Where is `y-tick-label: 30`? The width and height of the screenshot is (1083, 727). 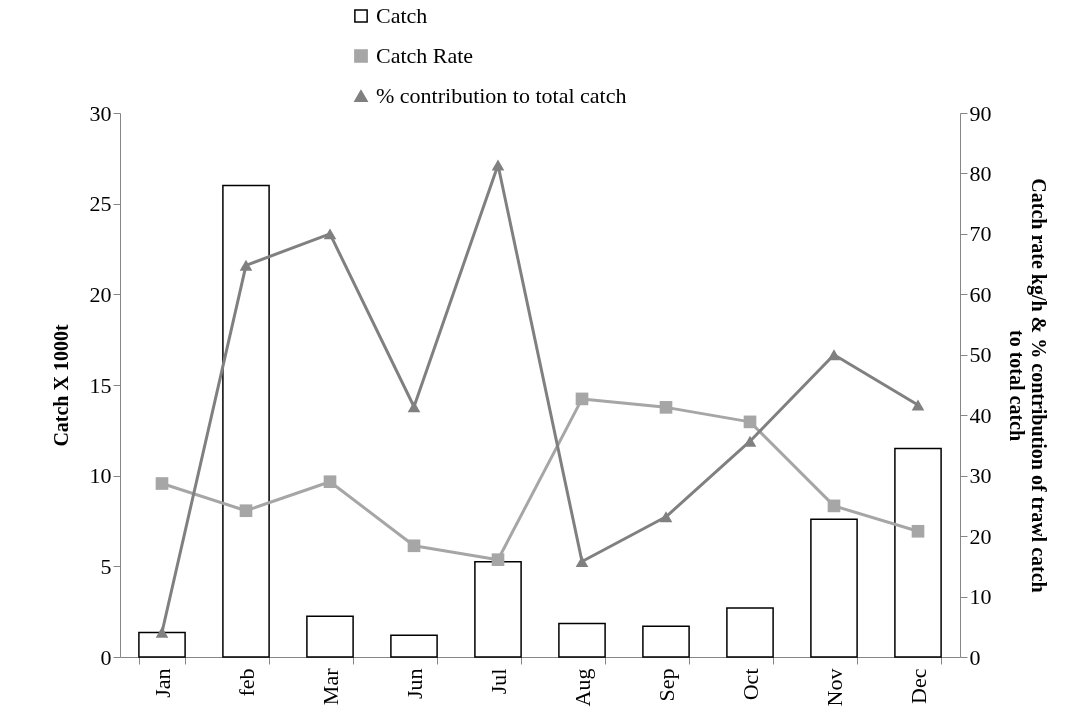
y-tick-label: 30 is located at coordinates (100, 113).